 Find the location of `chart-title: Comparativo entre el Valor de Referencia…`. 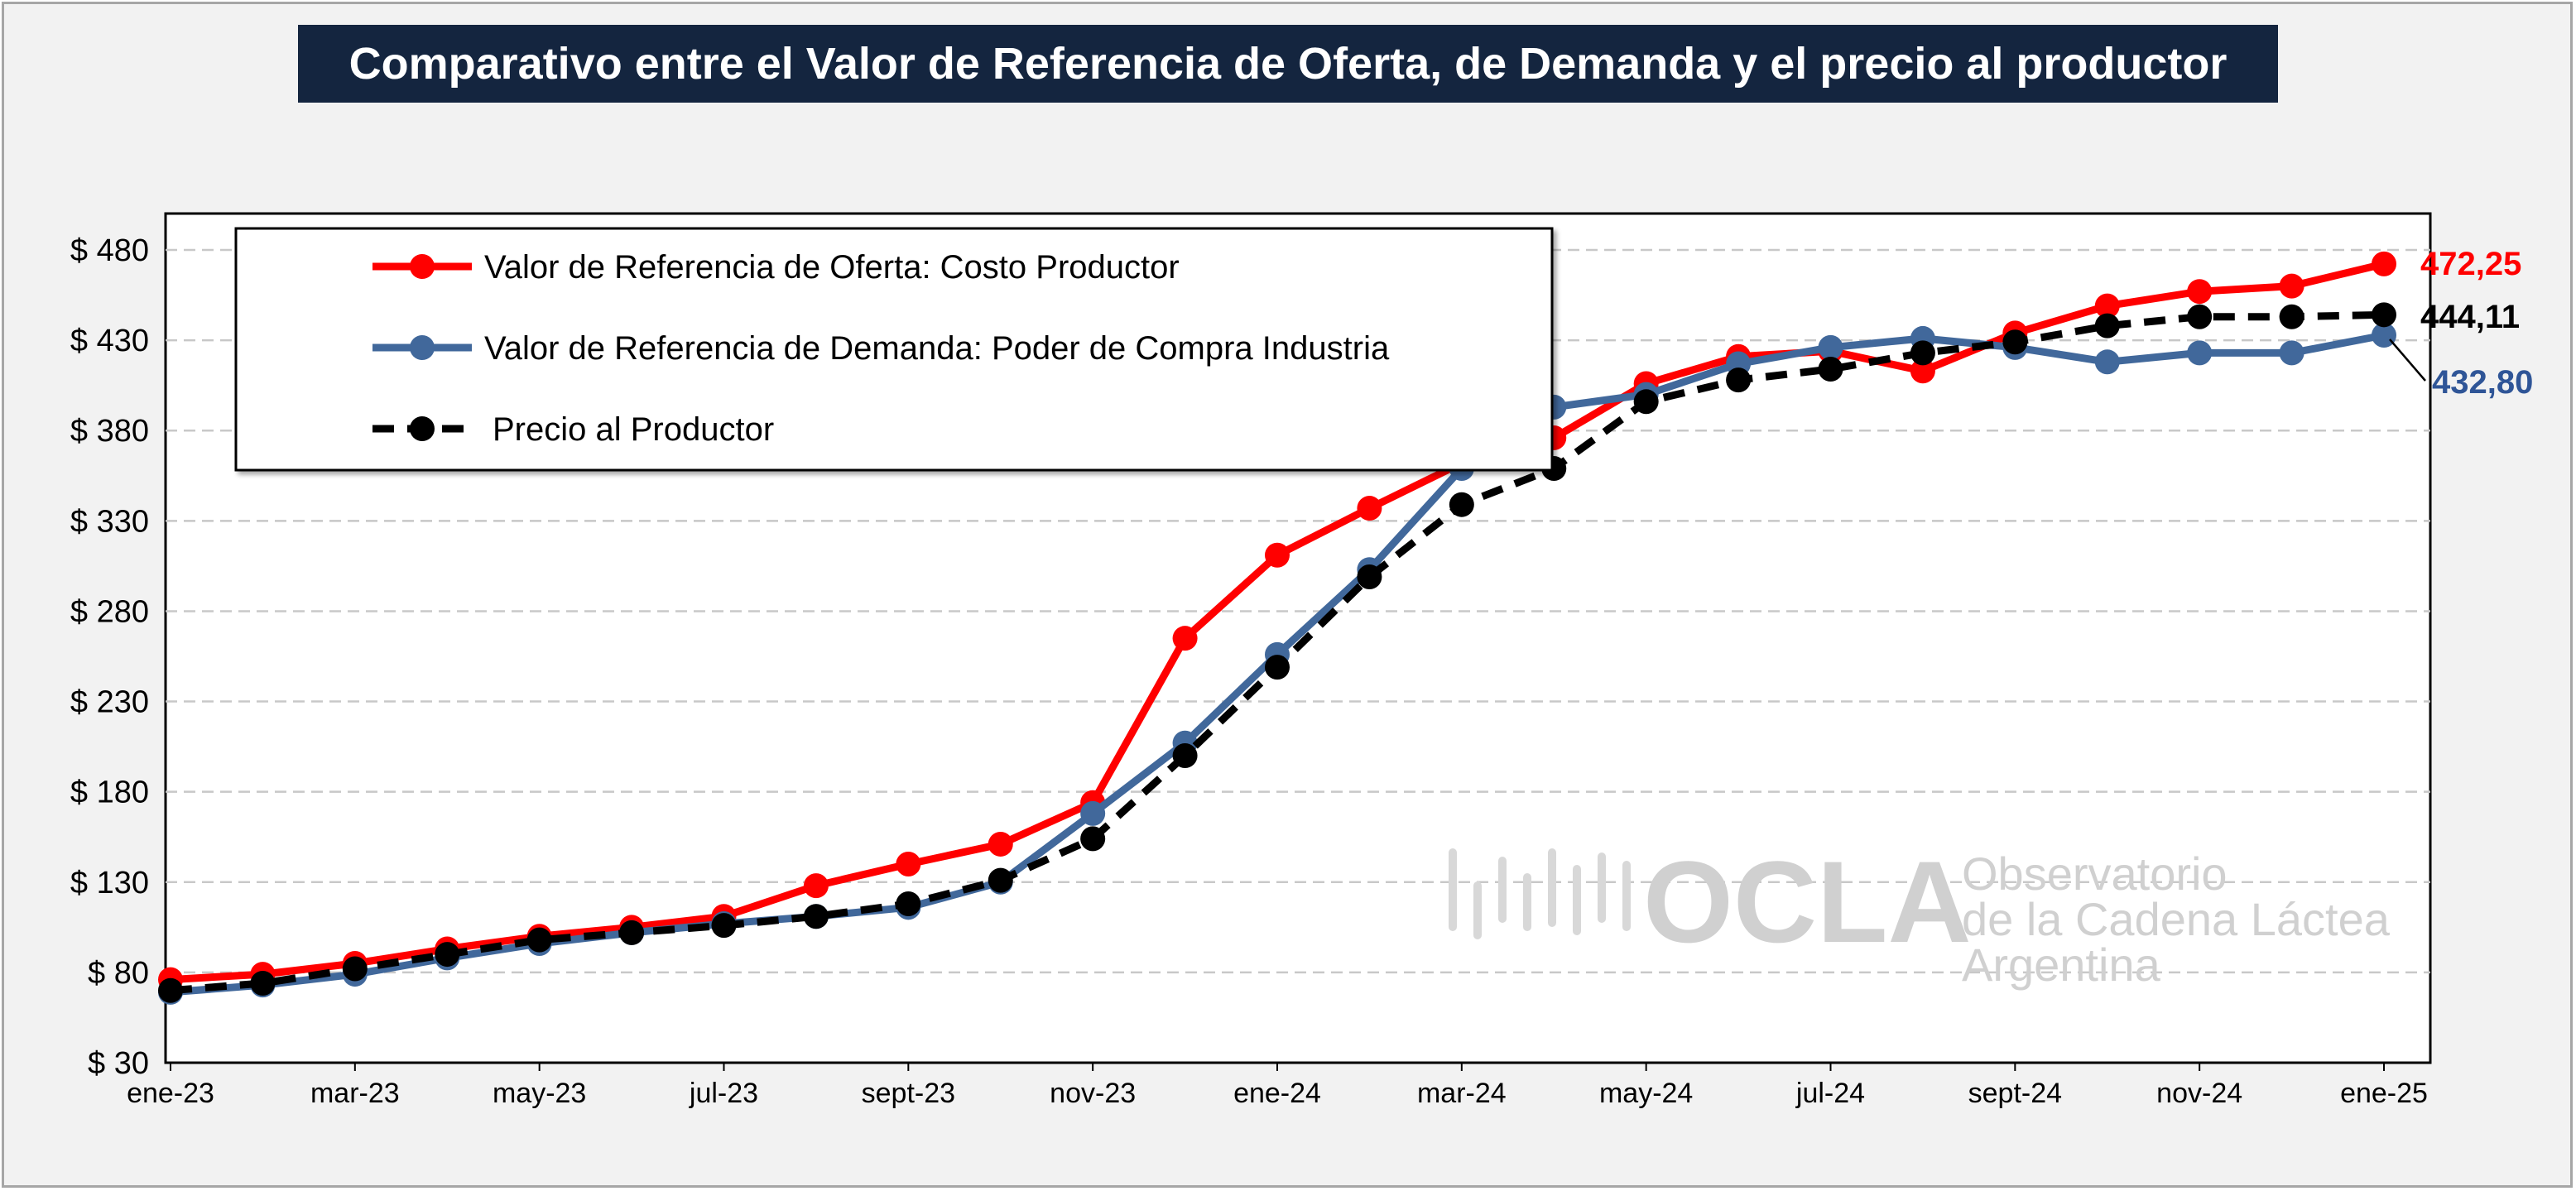

chart-title: Comparativo entre el Valor de Referencia… is located at coordinates (1288, 64).